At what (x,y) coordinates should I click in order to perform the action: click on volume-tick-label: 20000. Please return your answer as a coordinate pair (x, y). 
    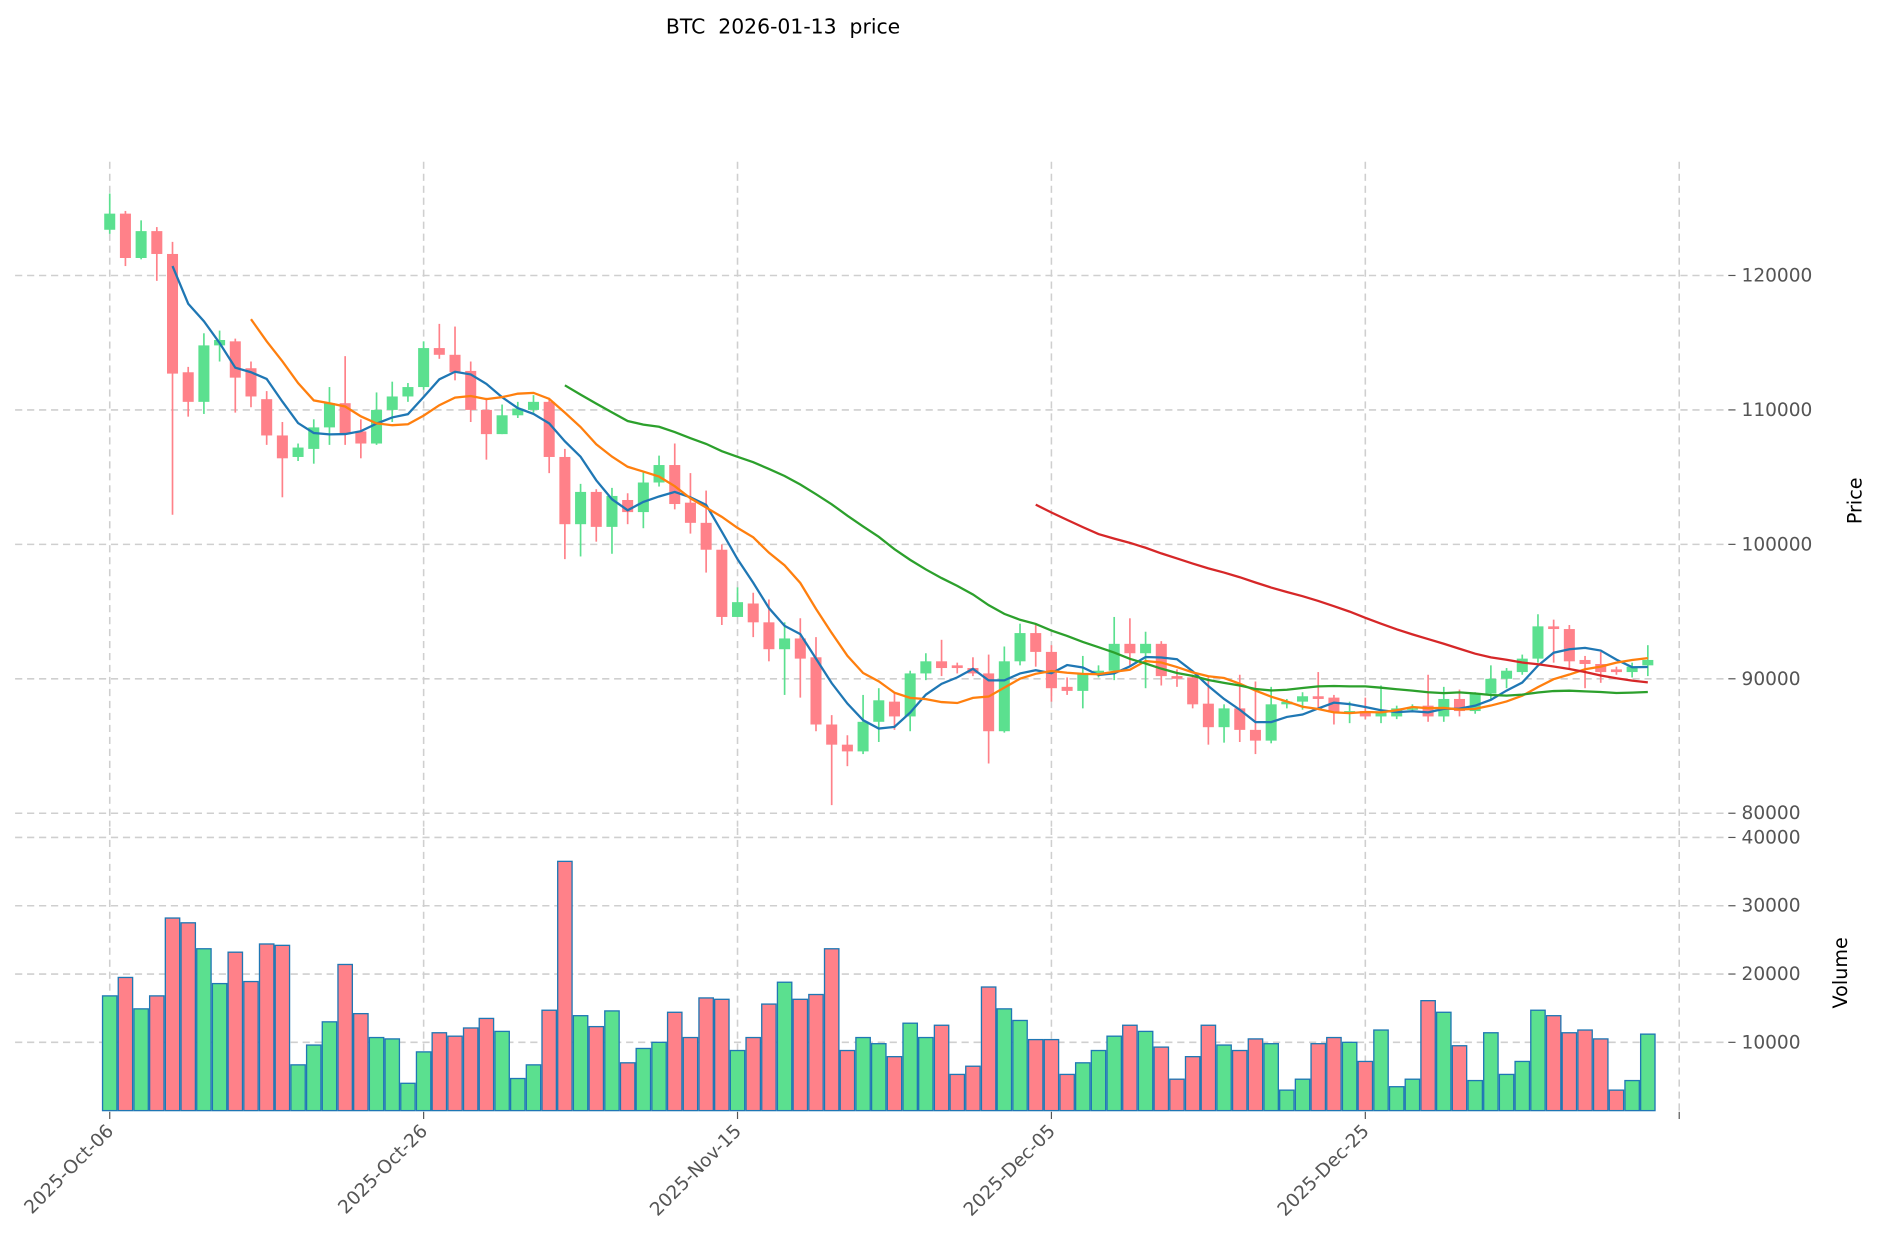
    Looking at the image, I should click on (1771, 974).